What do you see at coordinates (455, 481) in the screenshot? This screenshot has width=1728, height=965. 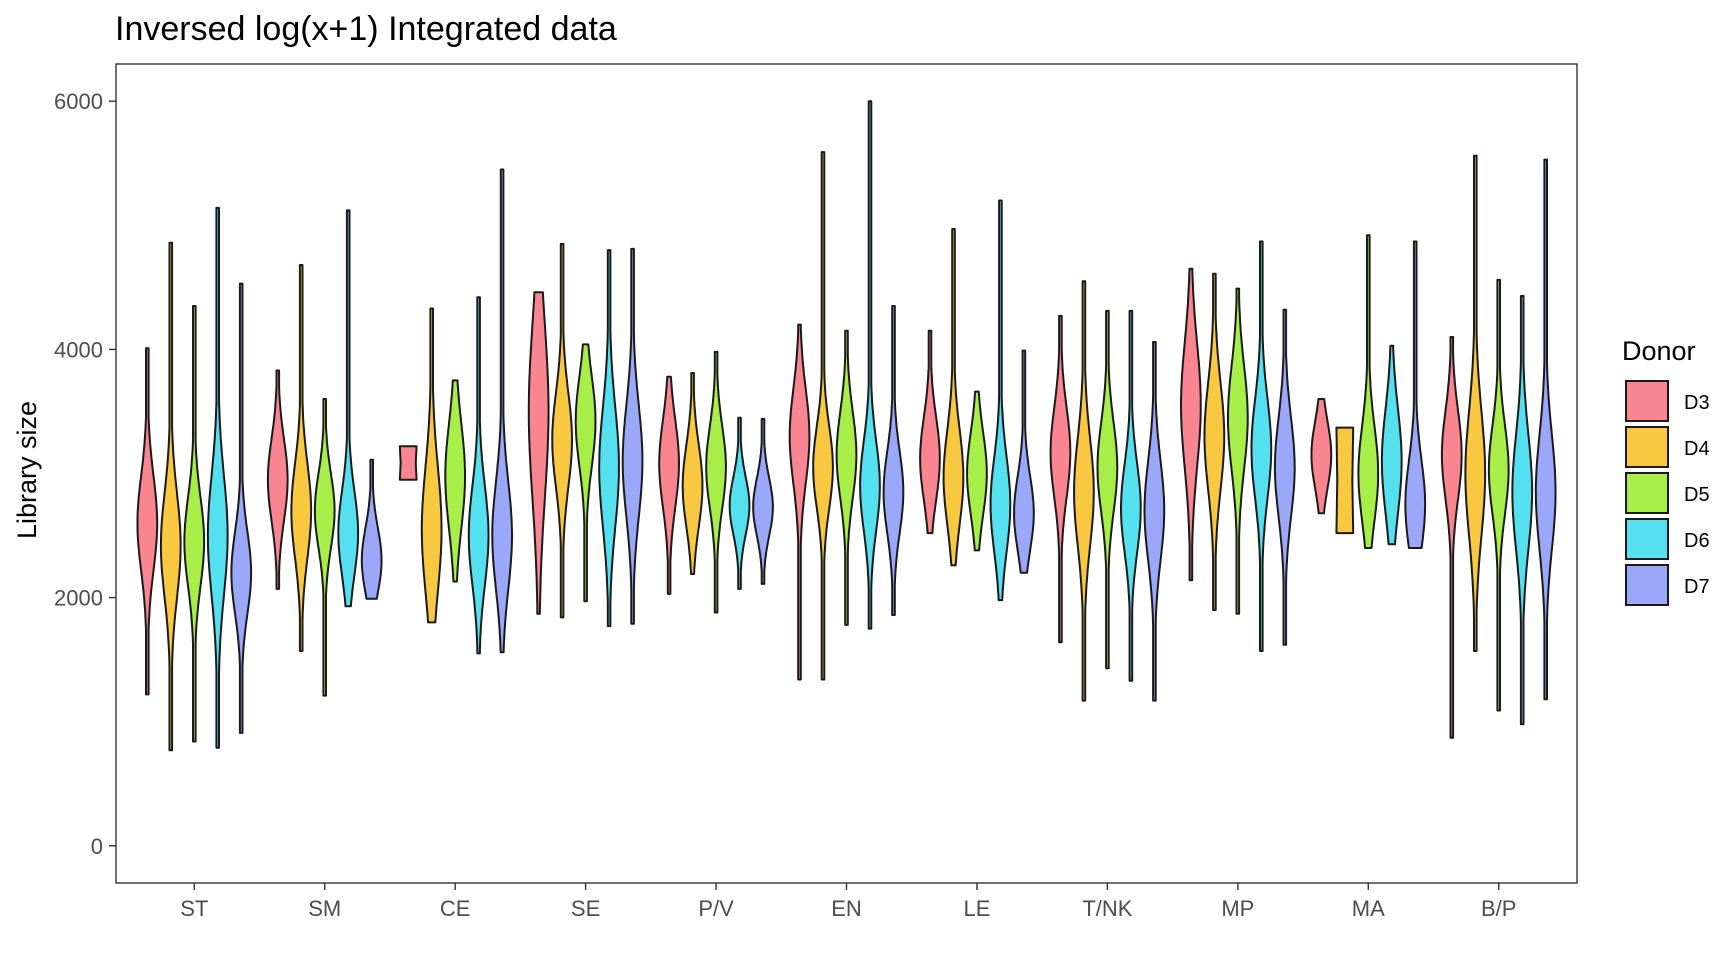 I see `violin-d5-ce` at bounding box center [455, 481].